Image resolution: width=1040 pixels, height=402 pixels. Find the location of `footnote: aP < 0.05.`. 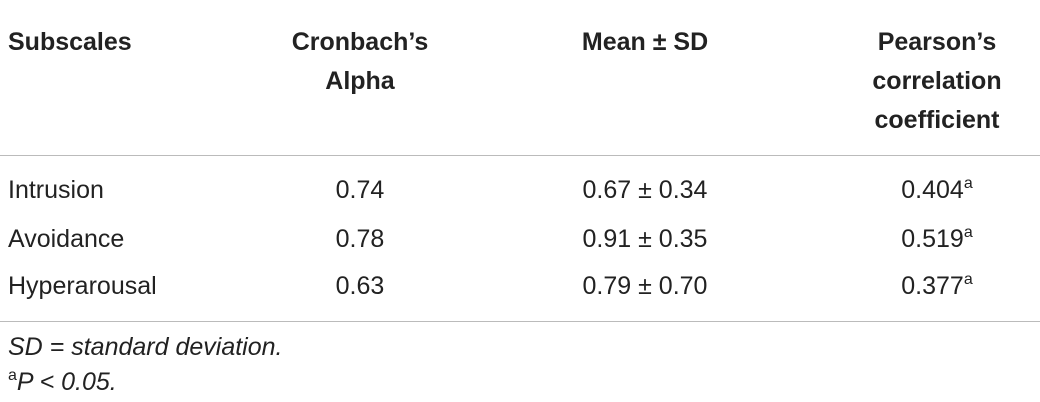

footnote: aP < 0.05. is located at coordinates (62, 382).